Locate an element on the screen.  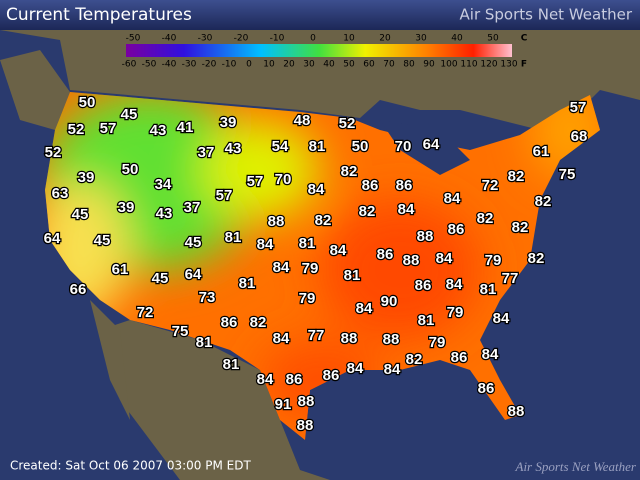
temperature-label: 50 is located at coordinates (87, 102).